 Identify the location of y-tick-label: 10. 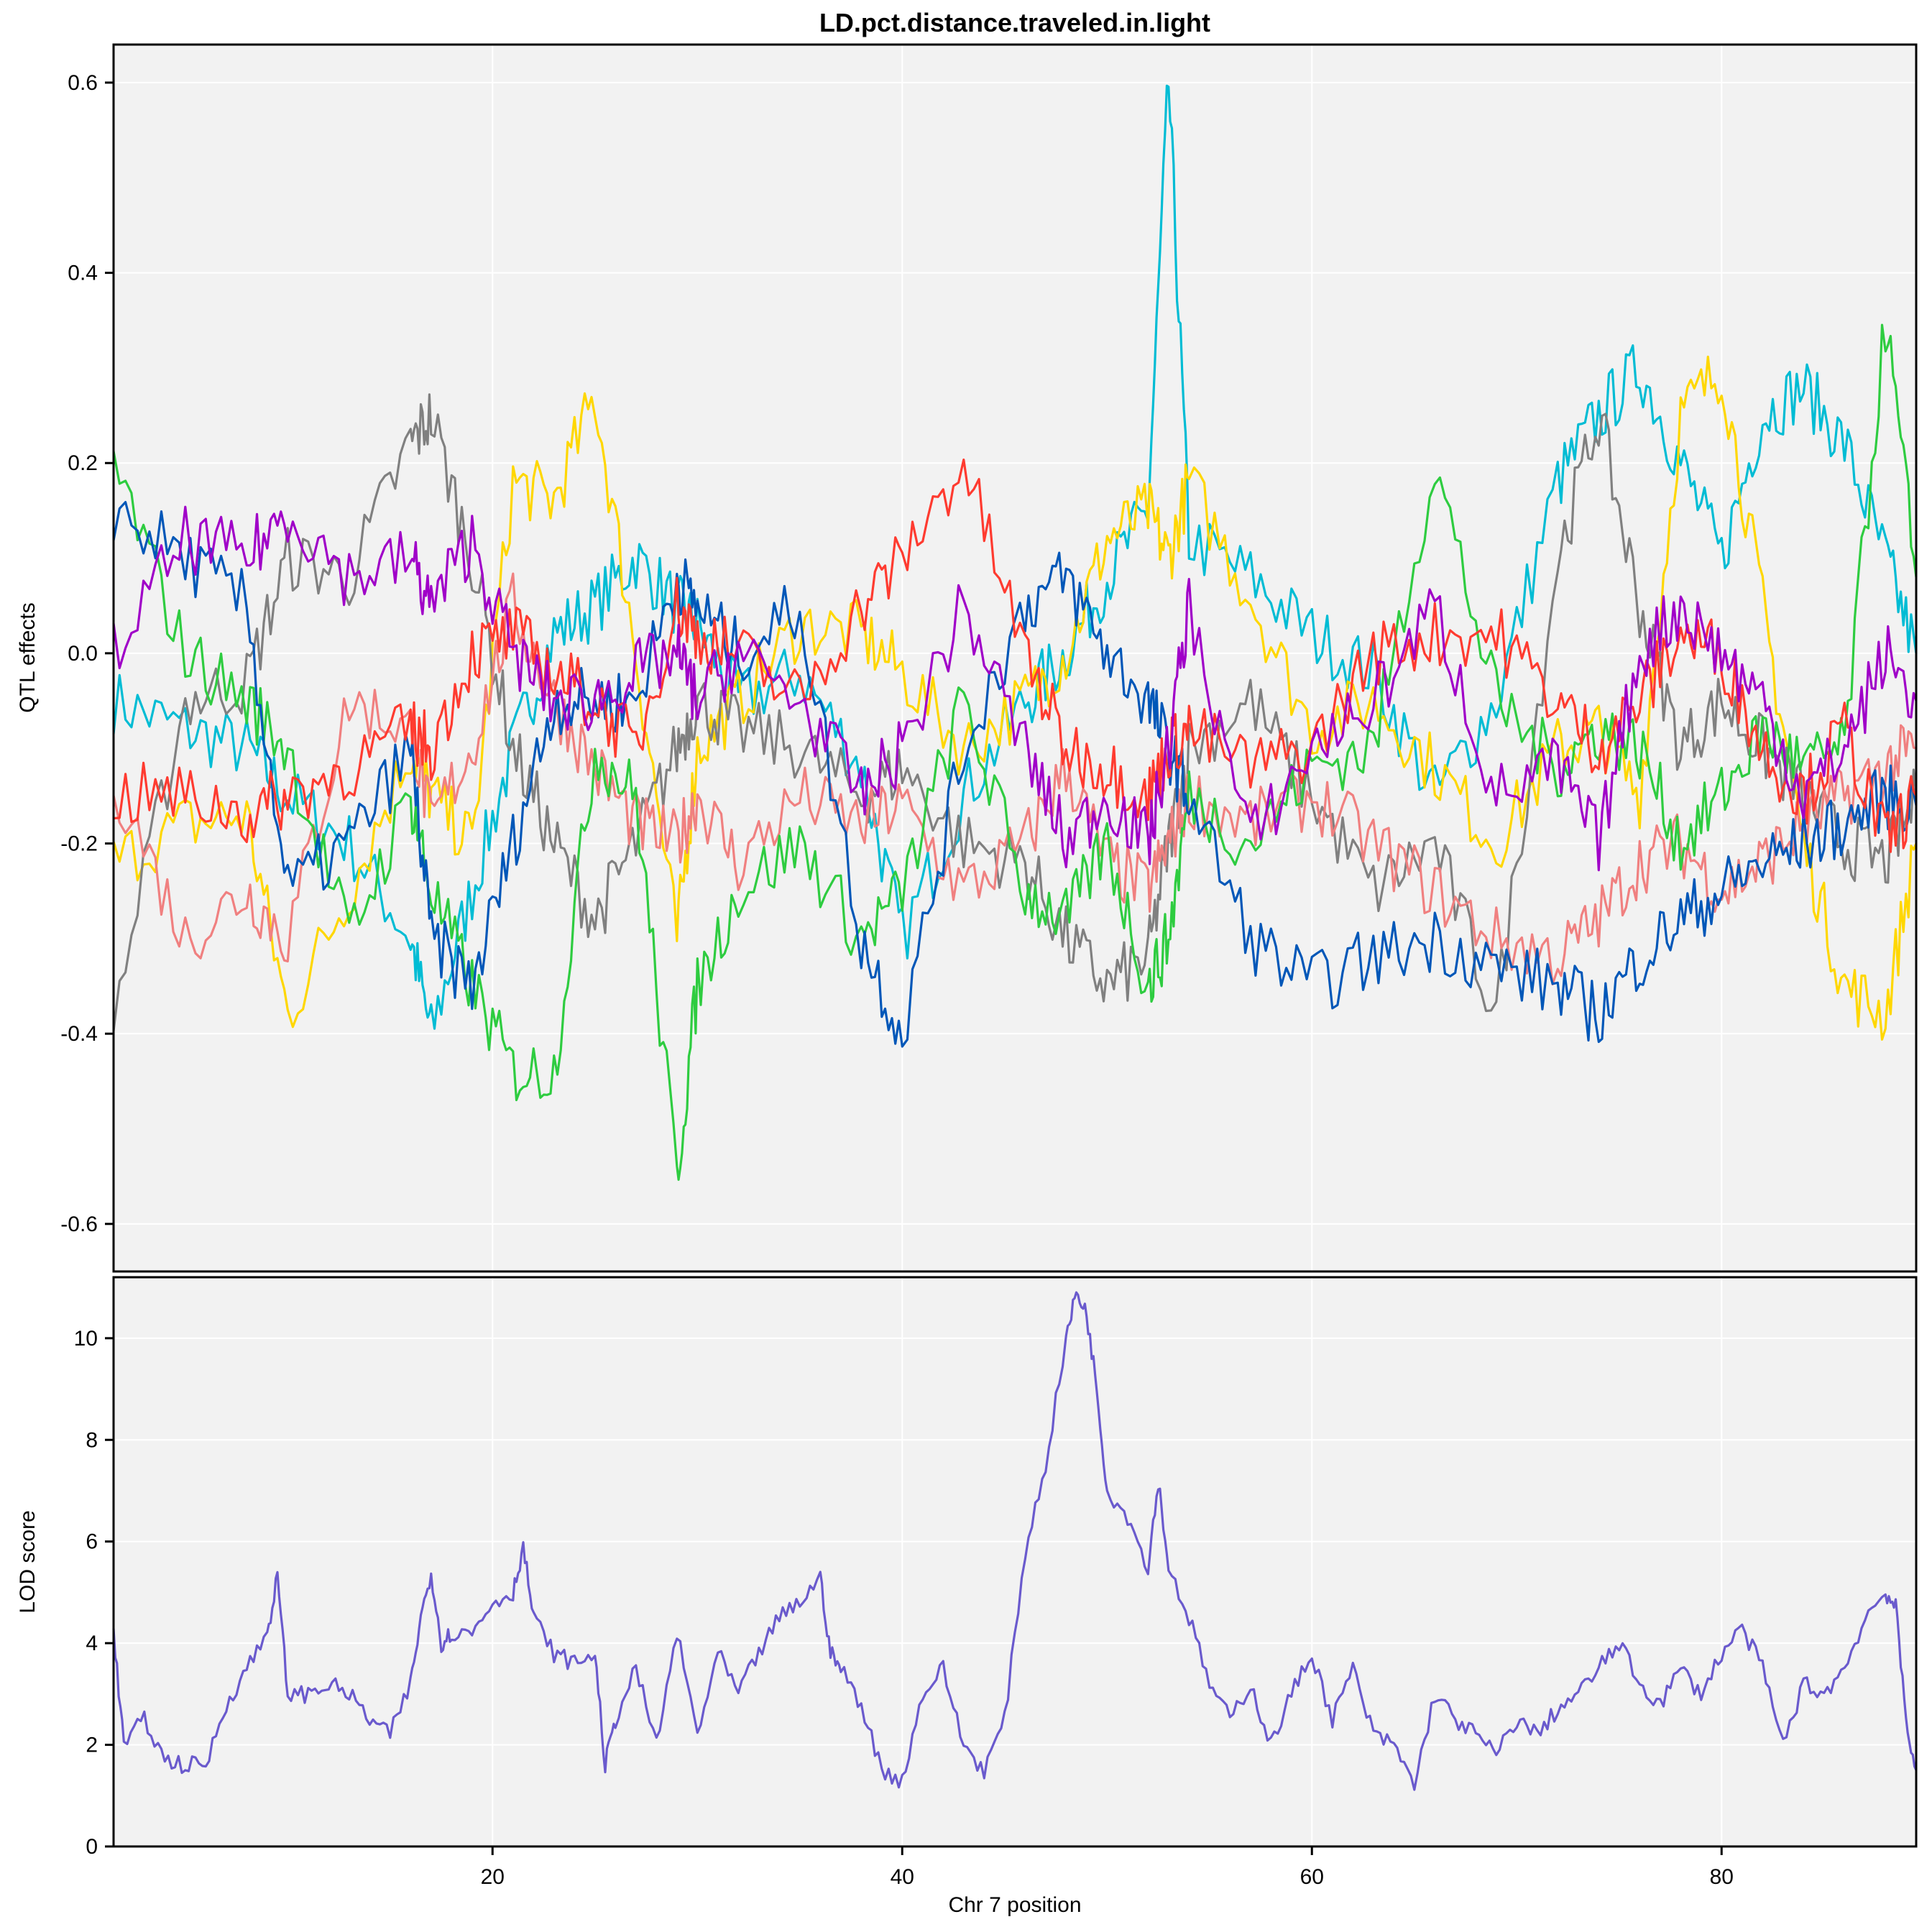
(86, 1339).